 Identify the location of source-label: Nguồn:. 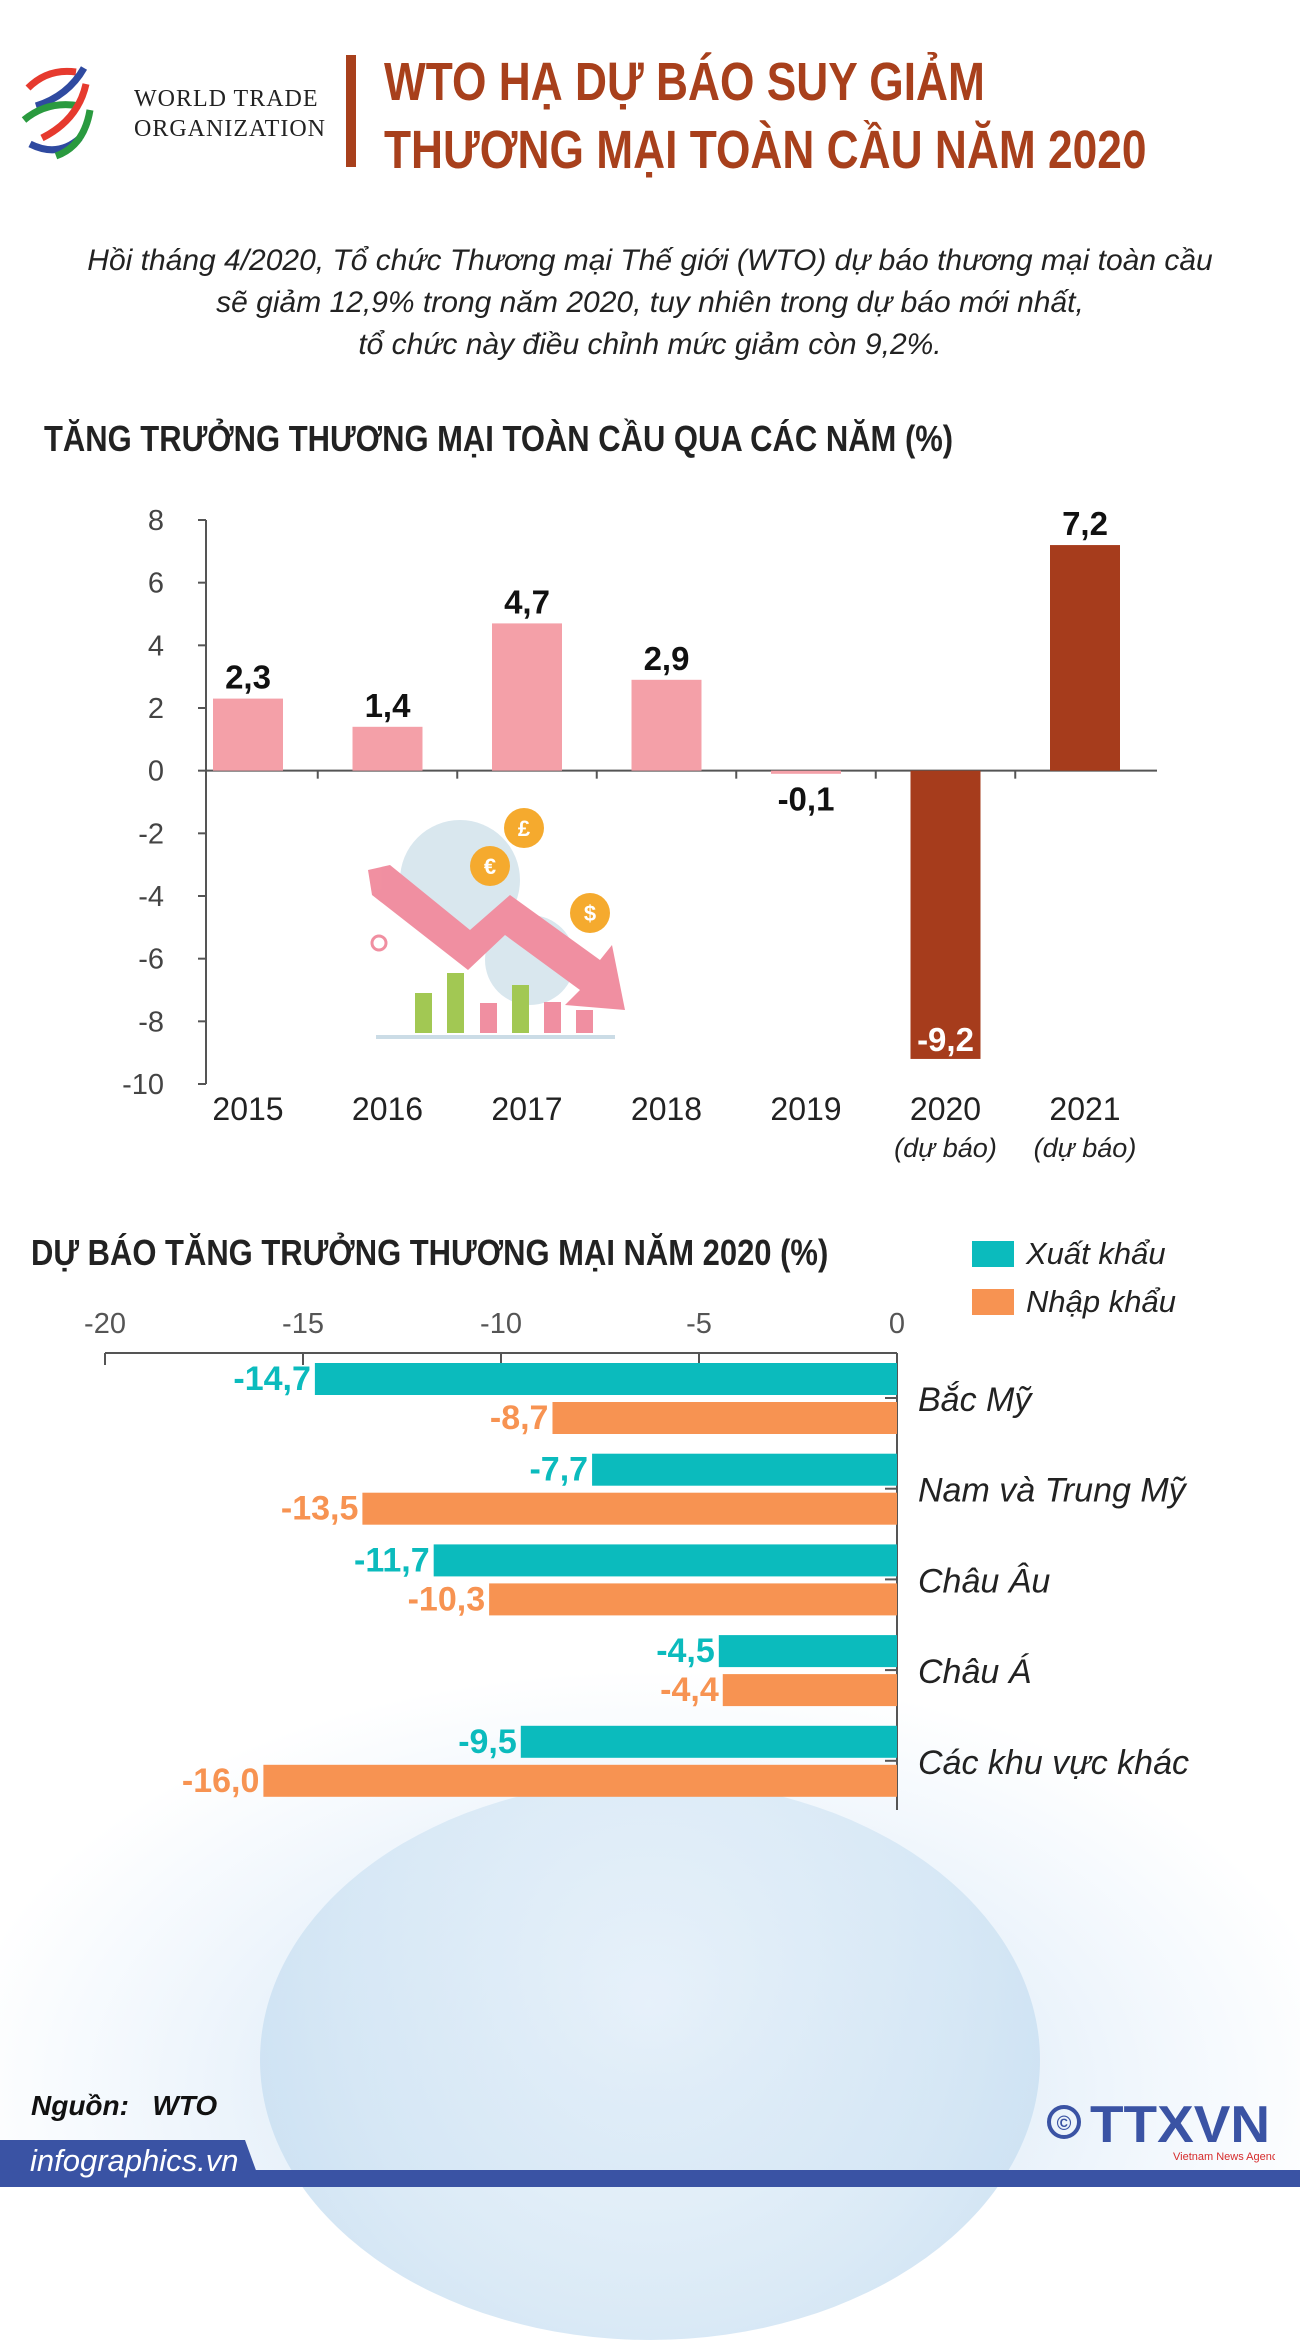
(80, 2105).